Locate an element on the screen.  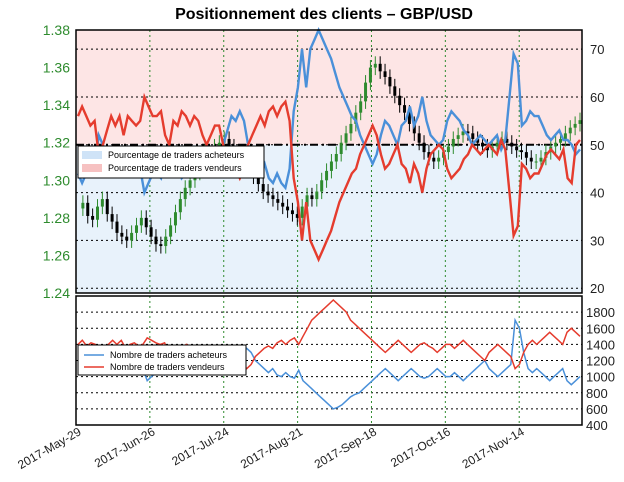
left-tick-label: 1.38 is located at coordinates (56, 30).